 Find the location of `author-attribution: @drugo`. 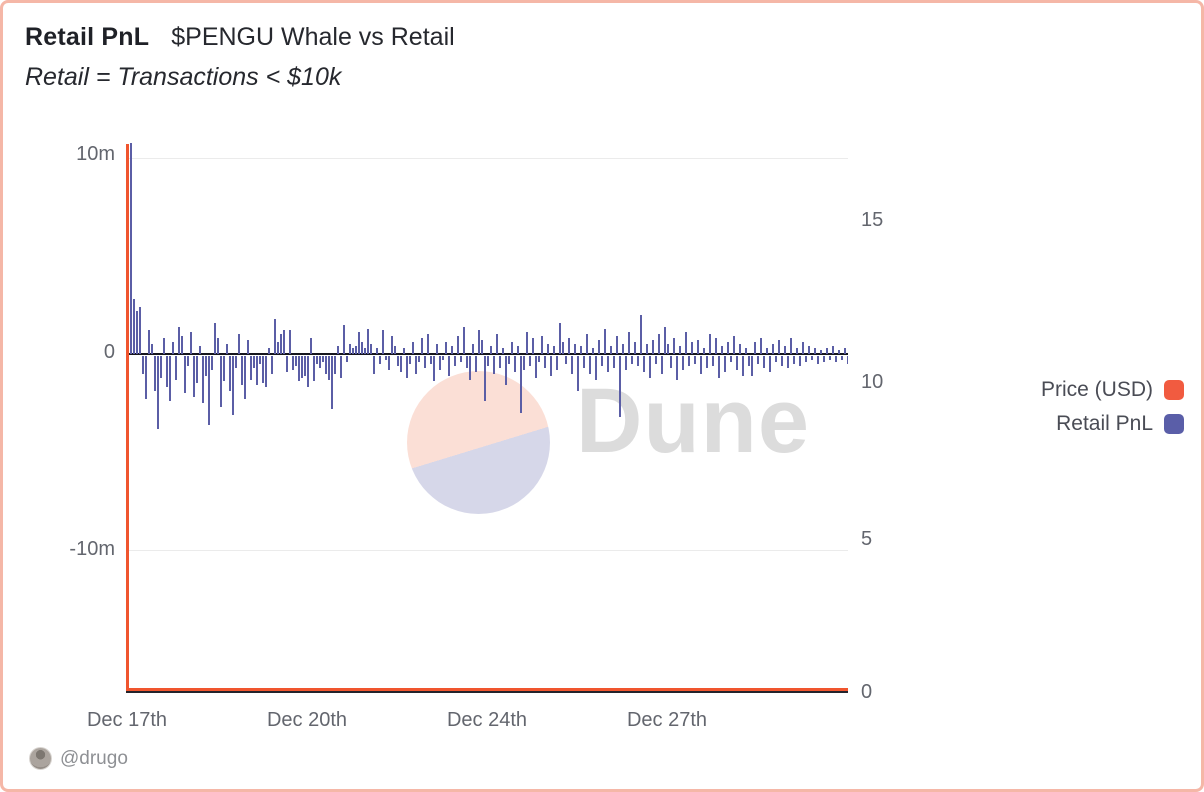

author-attribution: @drugo is located at coordinates (78, 758).